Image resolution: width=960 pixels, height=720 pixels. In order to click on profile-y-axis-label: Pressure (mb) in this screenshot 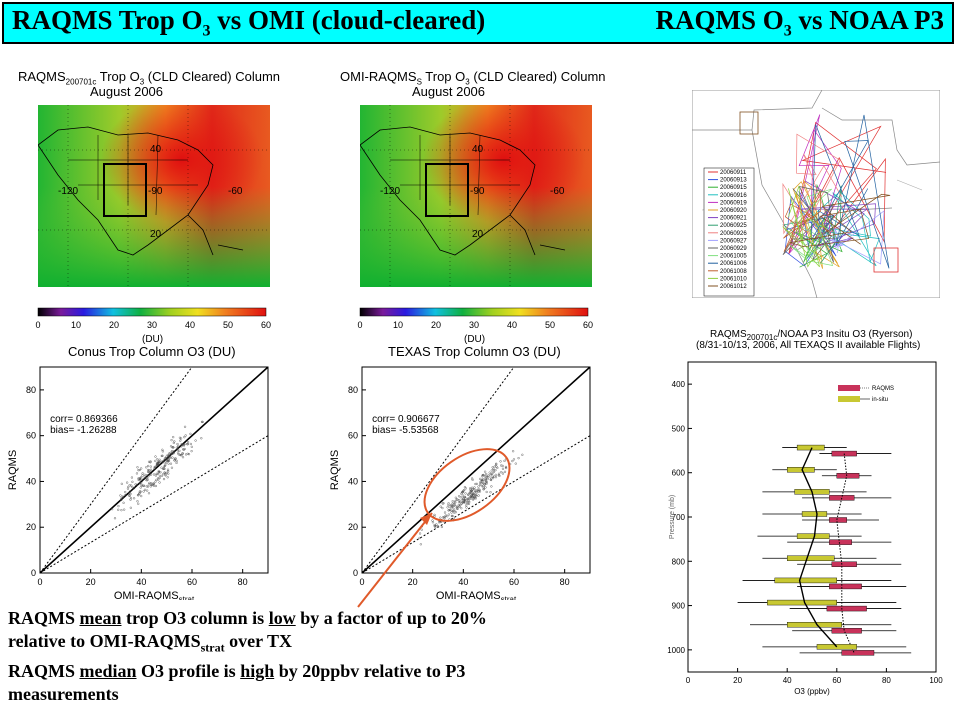, I will do `click(672, 517)`.